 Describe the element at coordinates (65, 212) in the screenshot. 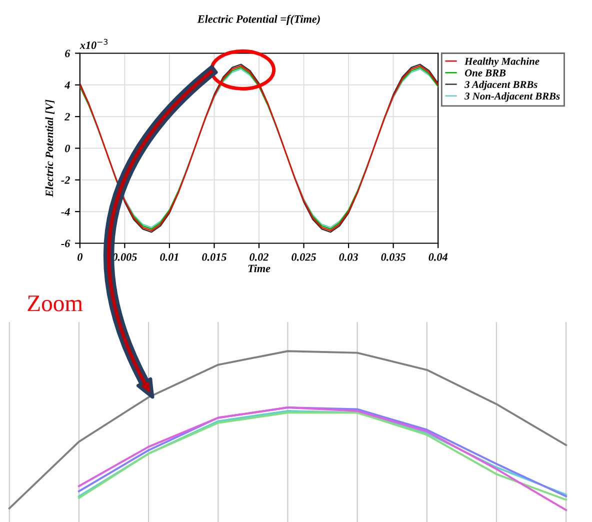

I see `y-tick-label: -4` at that location.